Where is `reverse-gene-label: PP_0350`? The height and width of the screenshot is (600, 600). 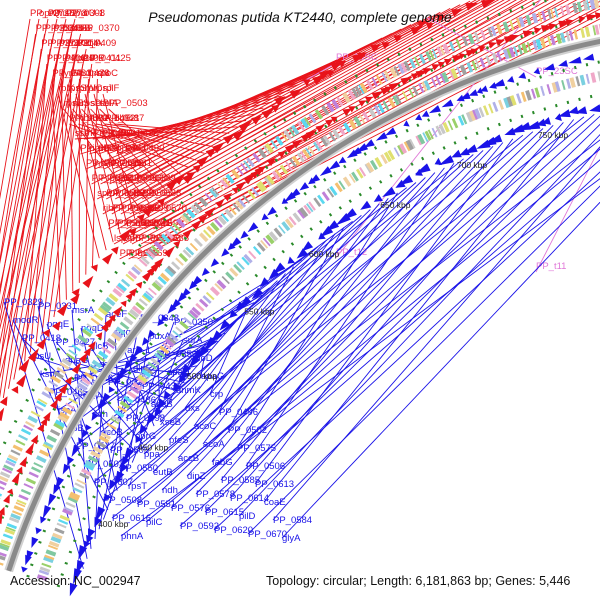 reverse-gene-label: PP_0350 is located at coordinates (193, 322).